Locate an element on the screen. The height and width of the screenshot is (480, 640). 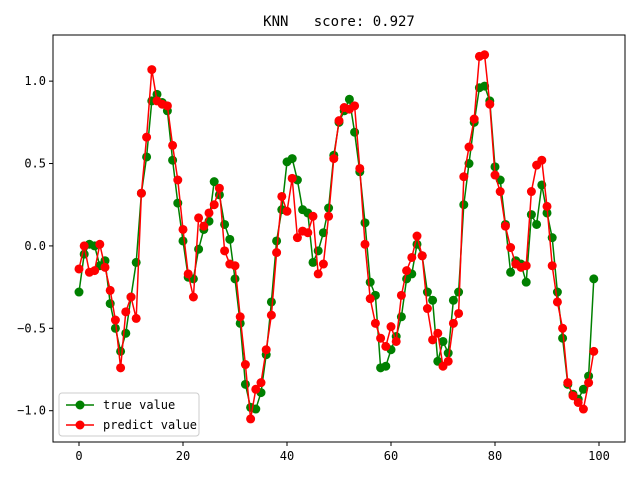
y-tick-label: 0.5 is located at coordinates (35, 164).